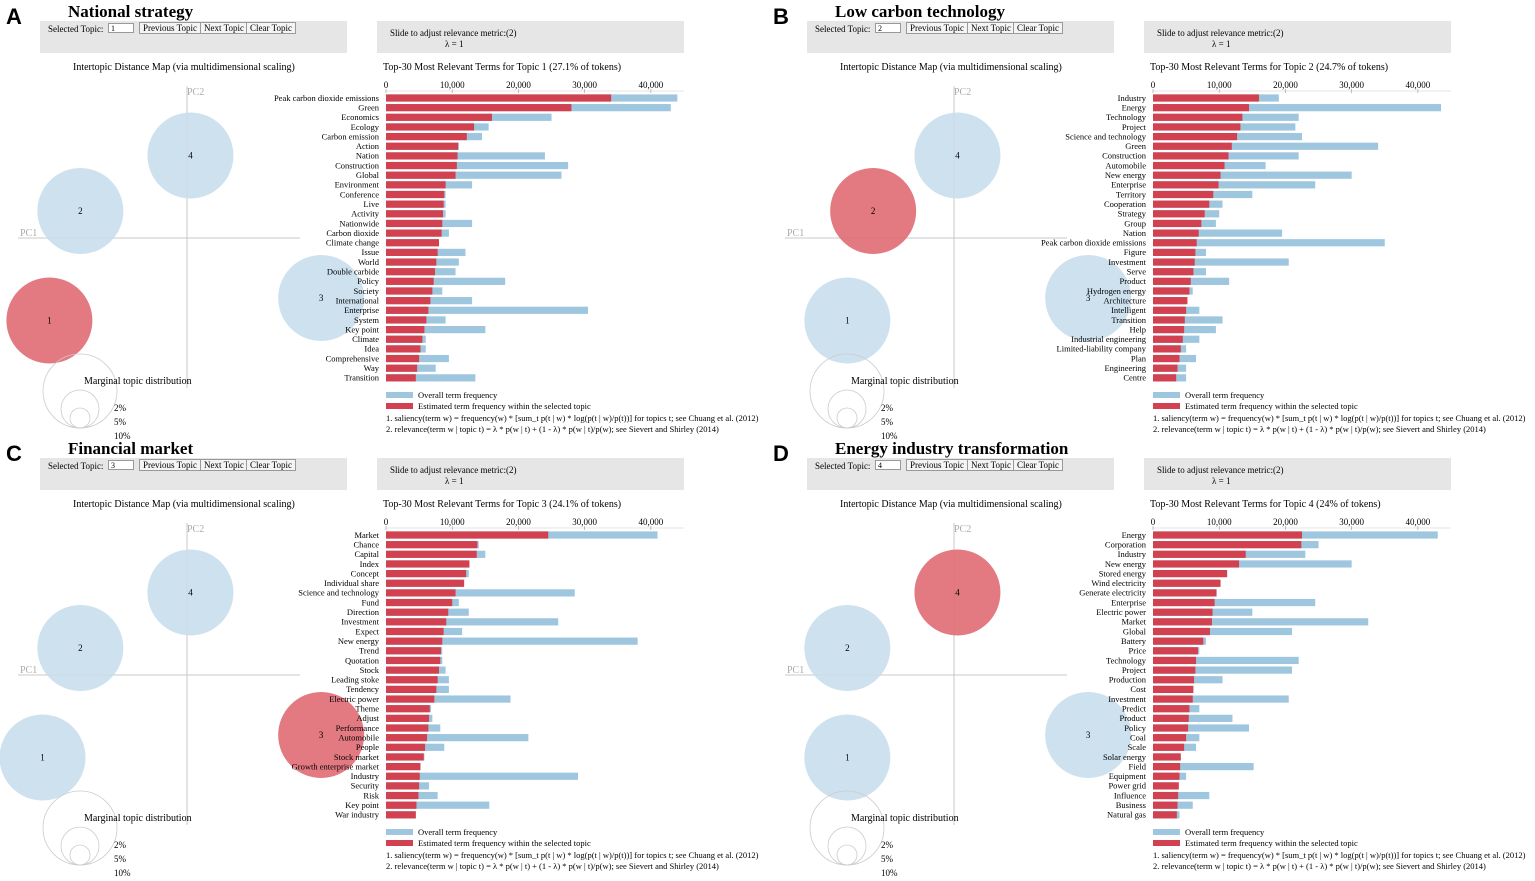 The height and width of the screenshot is (881, 1535). I want to click on term-label: Issue, so click(371, 252).